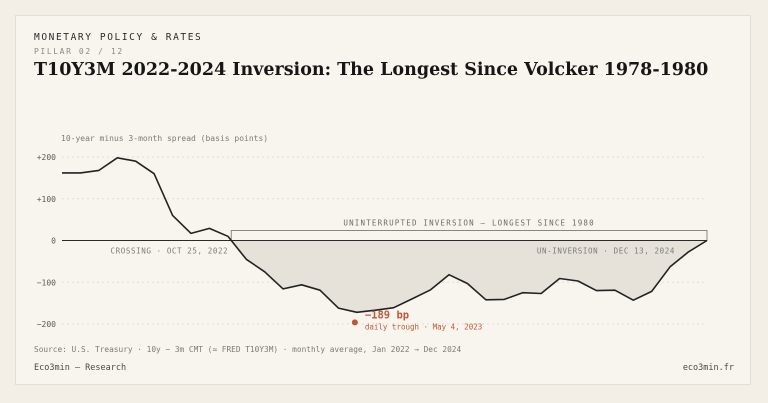 This screenshot has width=768, height=403. What do you see at coordinates (80, 368) in the screenshot?
I see `brand-name: Eco3min — Research` at bounding box center [80, 368].